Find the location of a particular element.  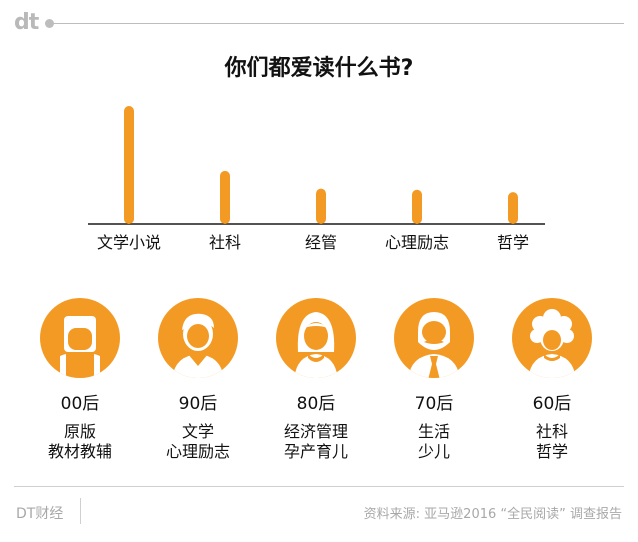

category-label: 经管 is located at coordinates (321, 242).